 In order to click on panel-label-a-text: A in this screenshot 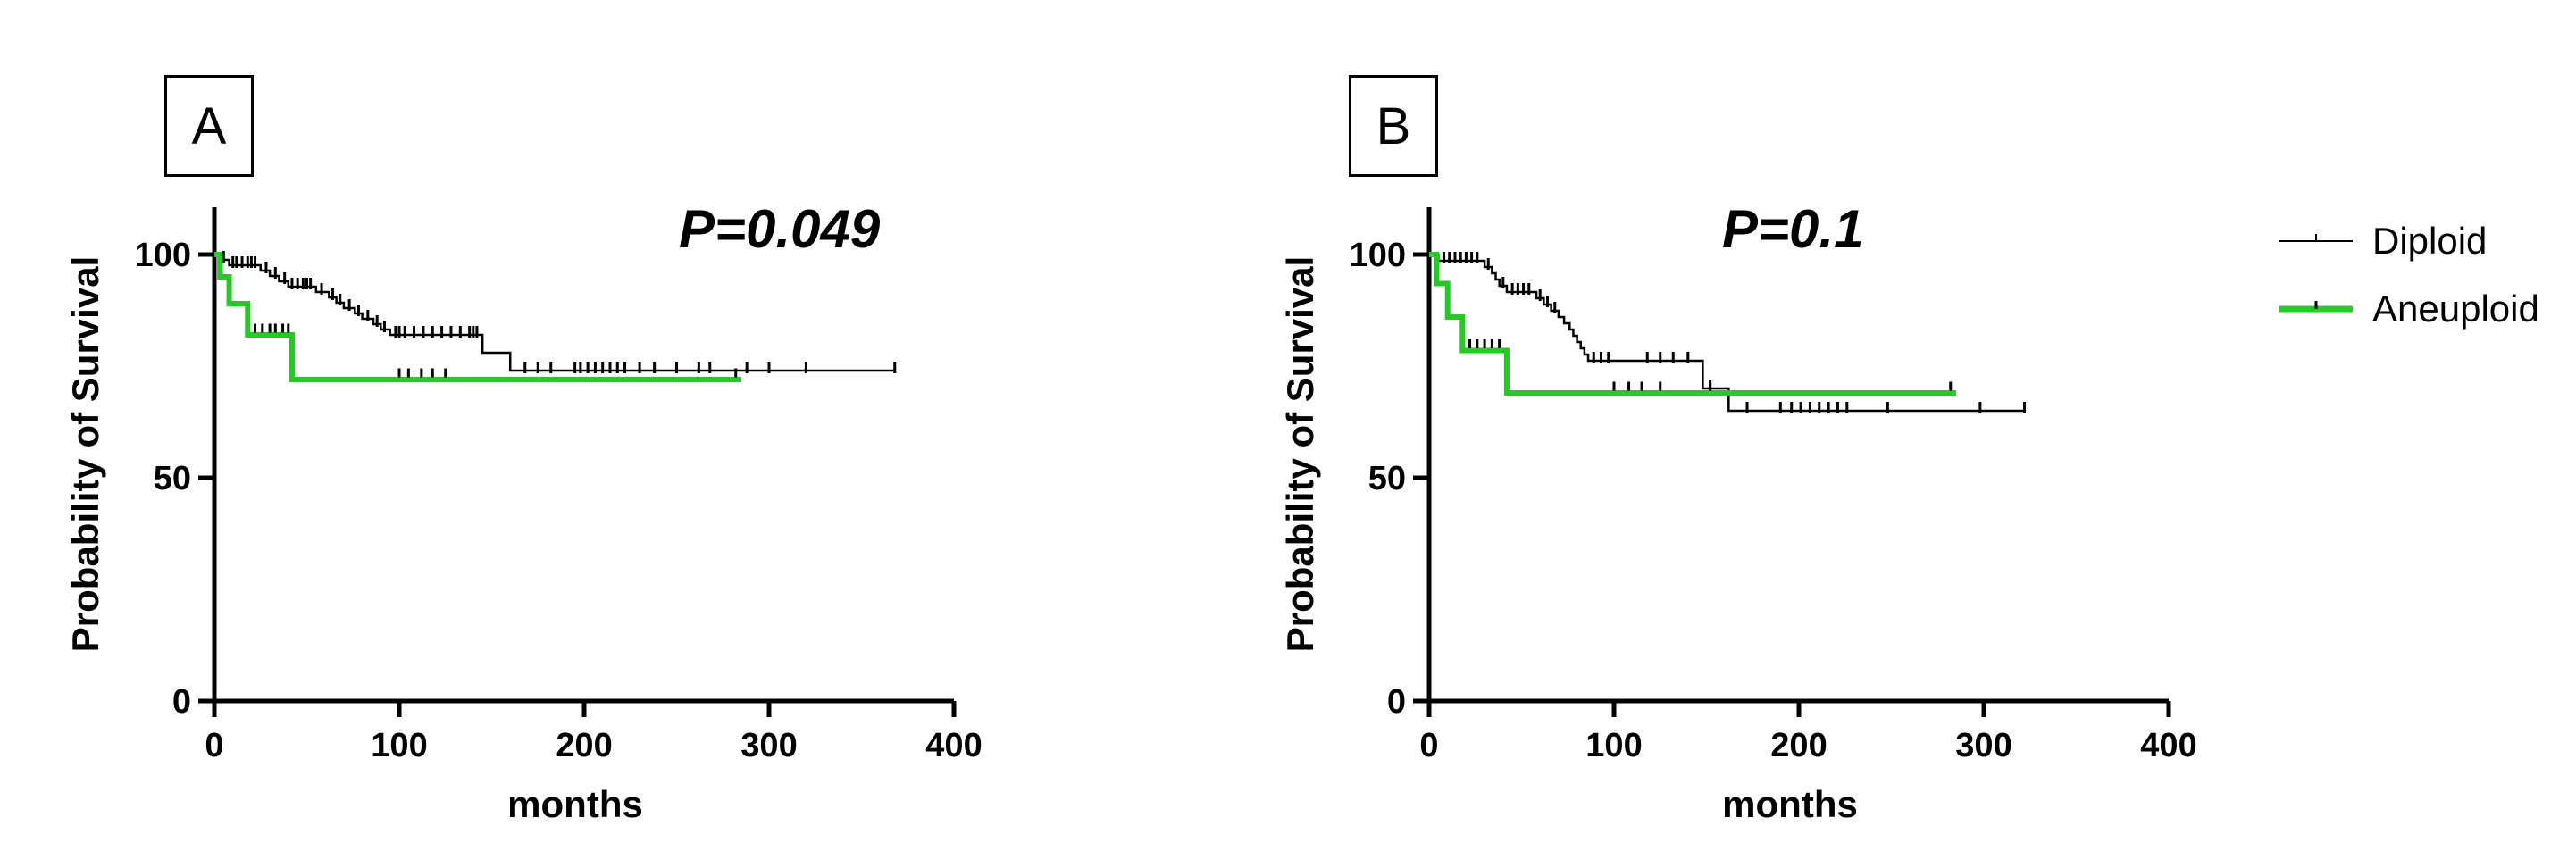, I will do `click(209, 125)`.